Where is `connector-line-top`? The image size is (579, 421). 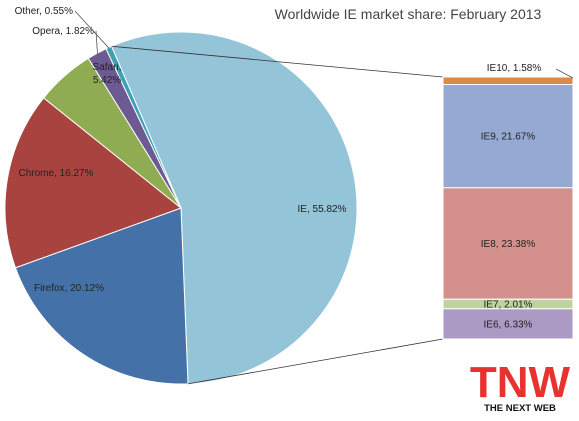 connector-line-top is located at coordinates (277, 61).